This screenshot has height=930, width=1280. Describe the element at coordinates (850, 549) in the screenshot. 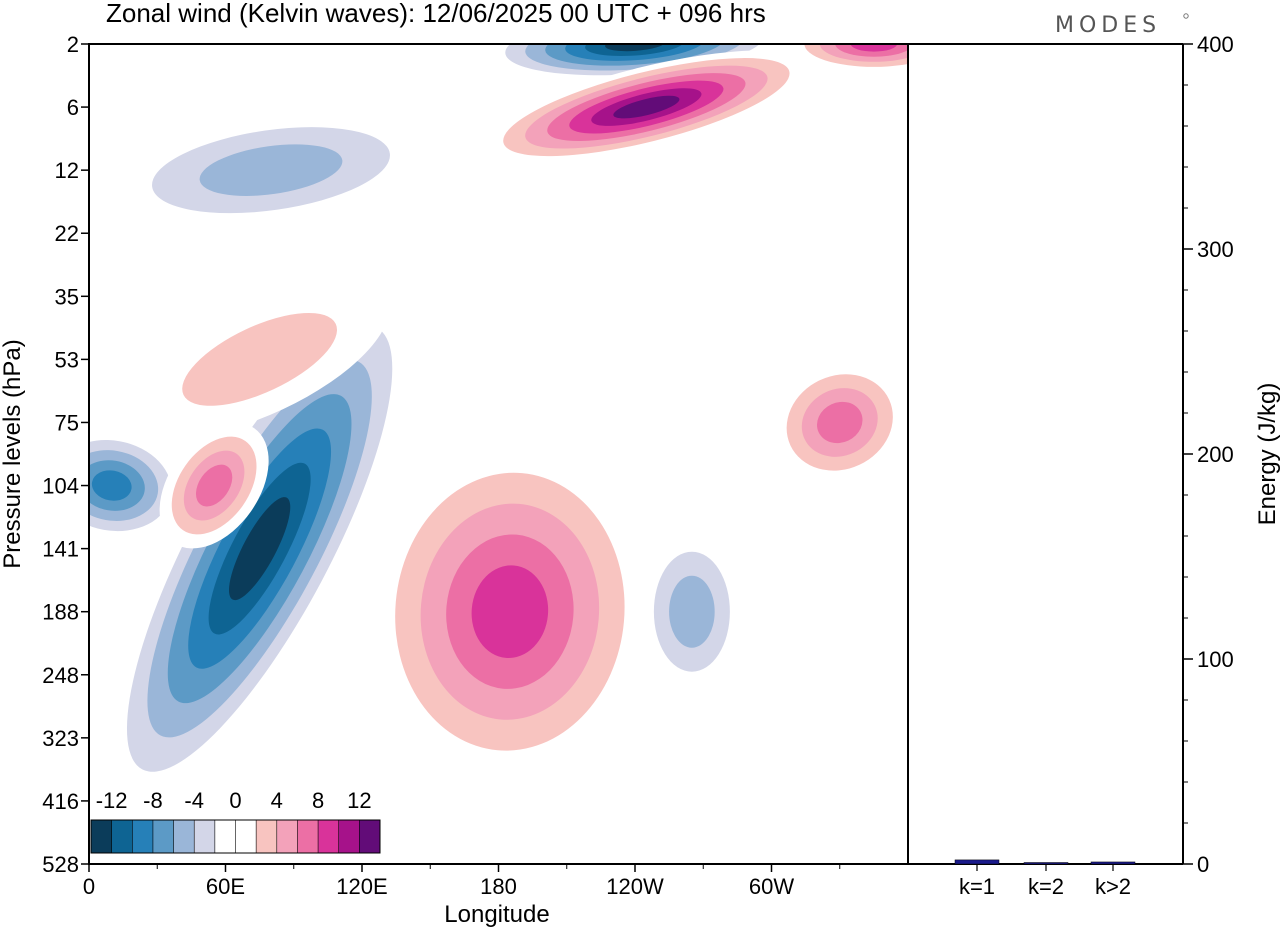

I see `contour-swath` at that location.